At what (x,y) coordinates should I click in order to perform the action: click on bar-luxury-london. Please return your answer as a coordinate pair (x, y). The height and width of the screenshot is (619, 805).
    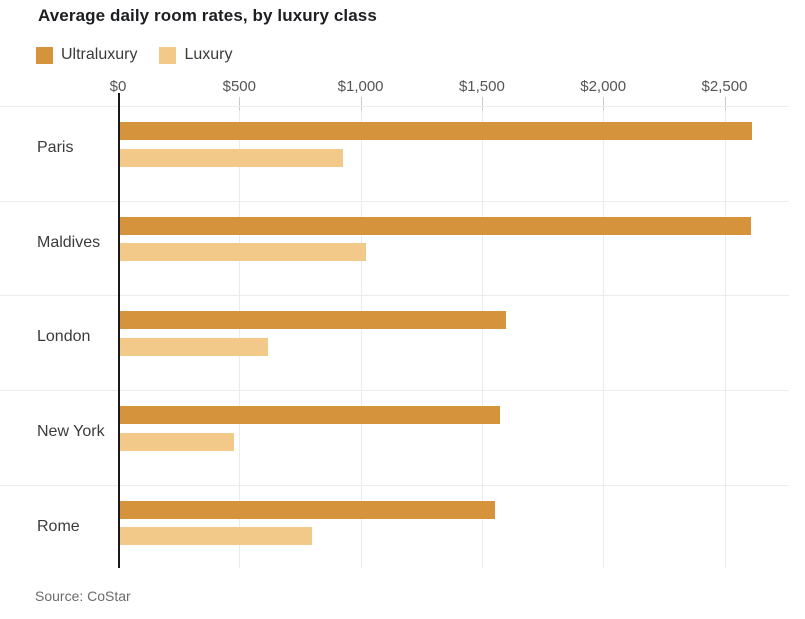
    Looking at the image, I should click on (194, 347).